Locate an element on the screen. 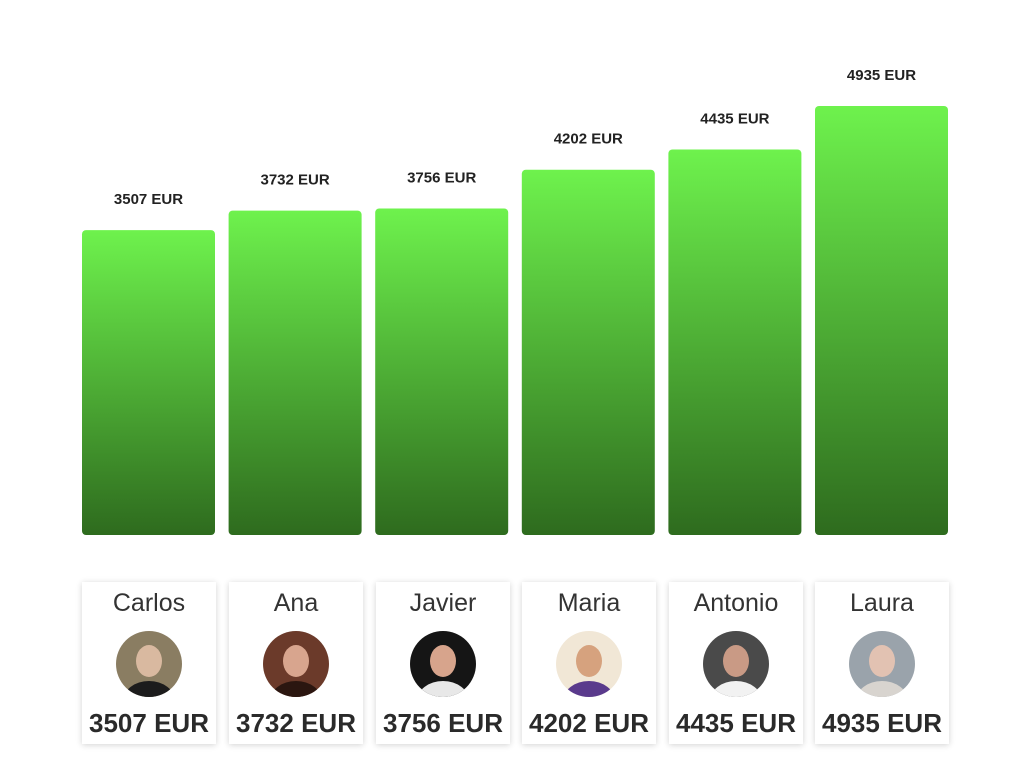 The width and height of the screenshot is (1012, 772). bar-maria is located at coordinates (588, 352).